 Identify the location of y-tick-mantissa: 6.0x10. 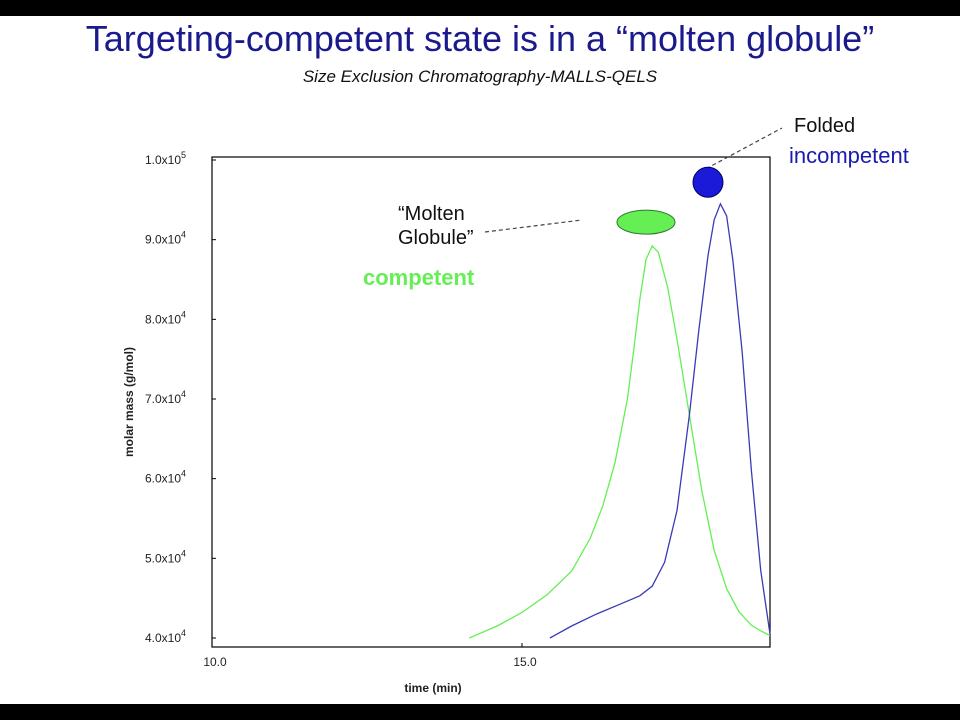
(163, 479).